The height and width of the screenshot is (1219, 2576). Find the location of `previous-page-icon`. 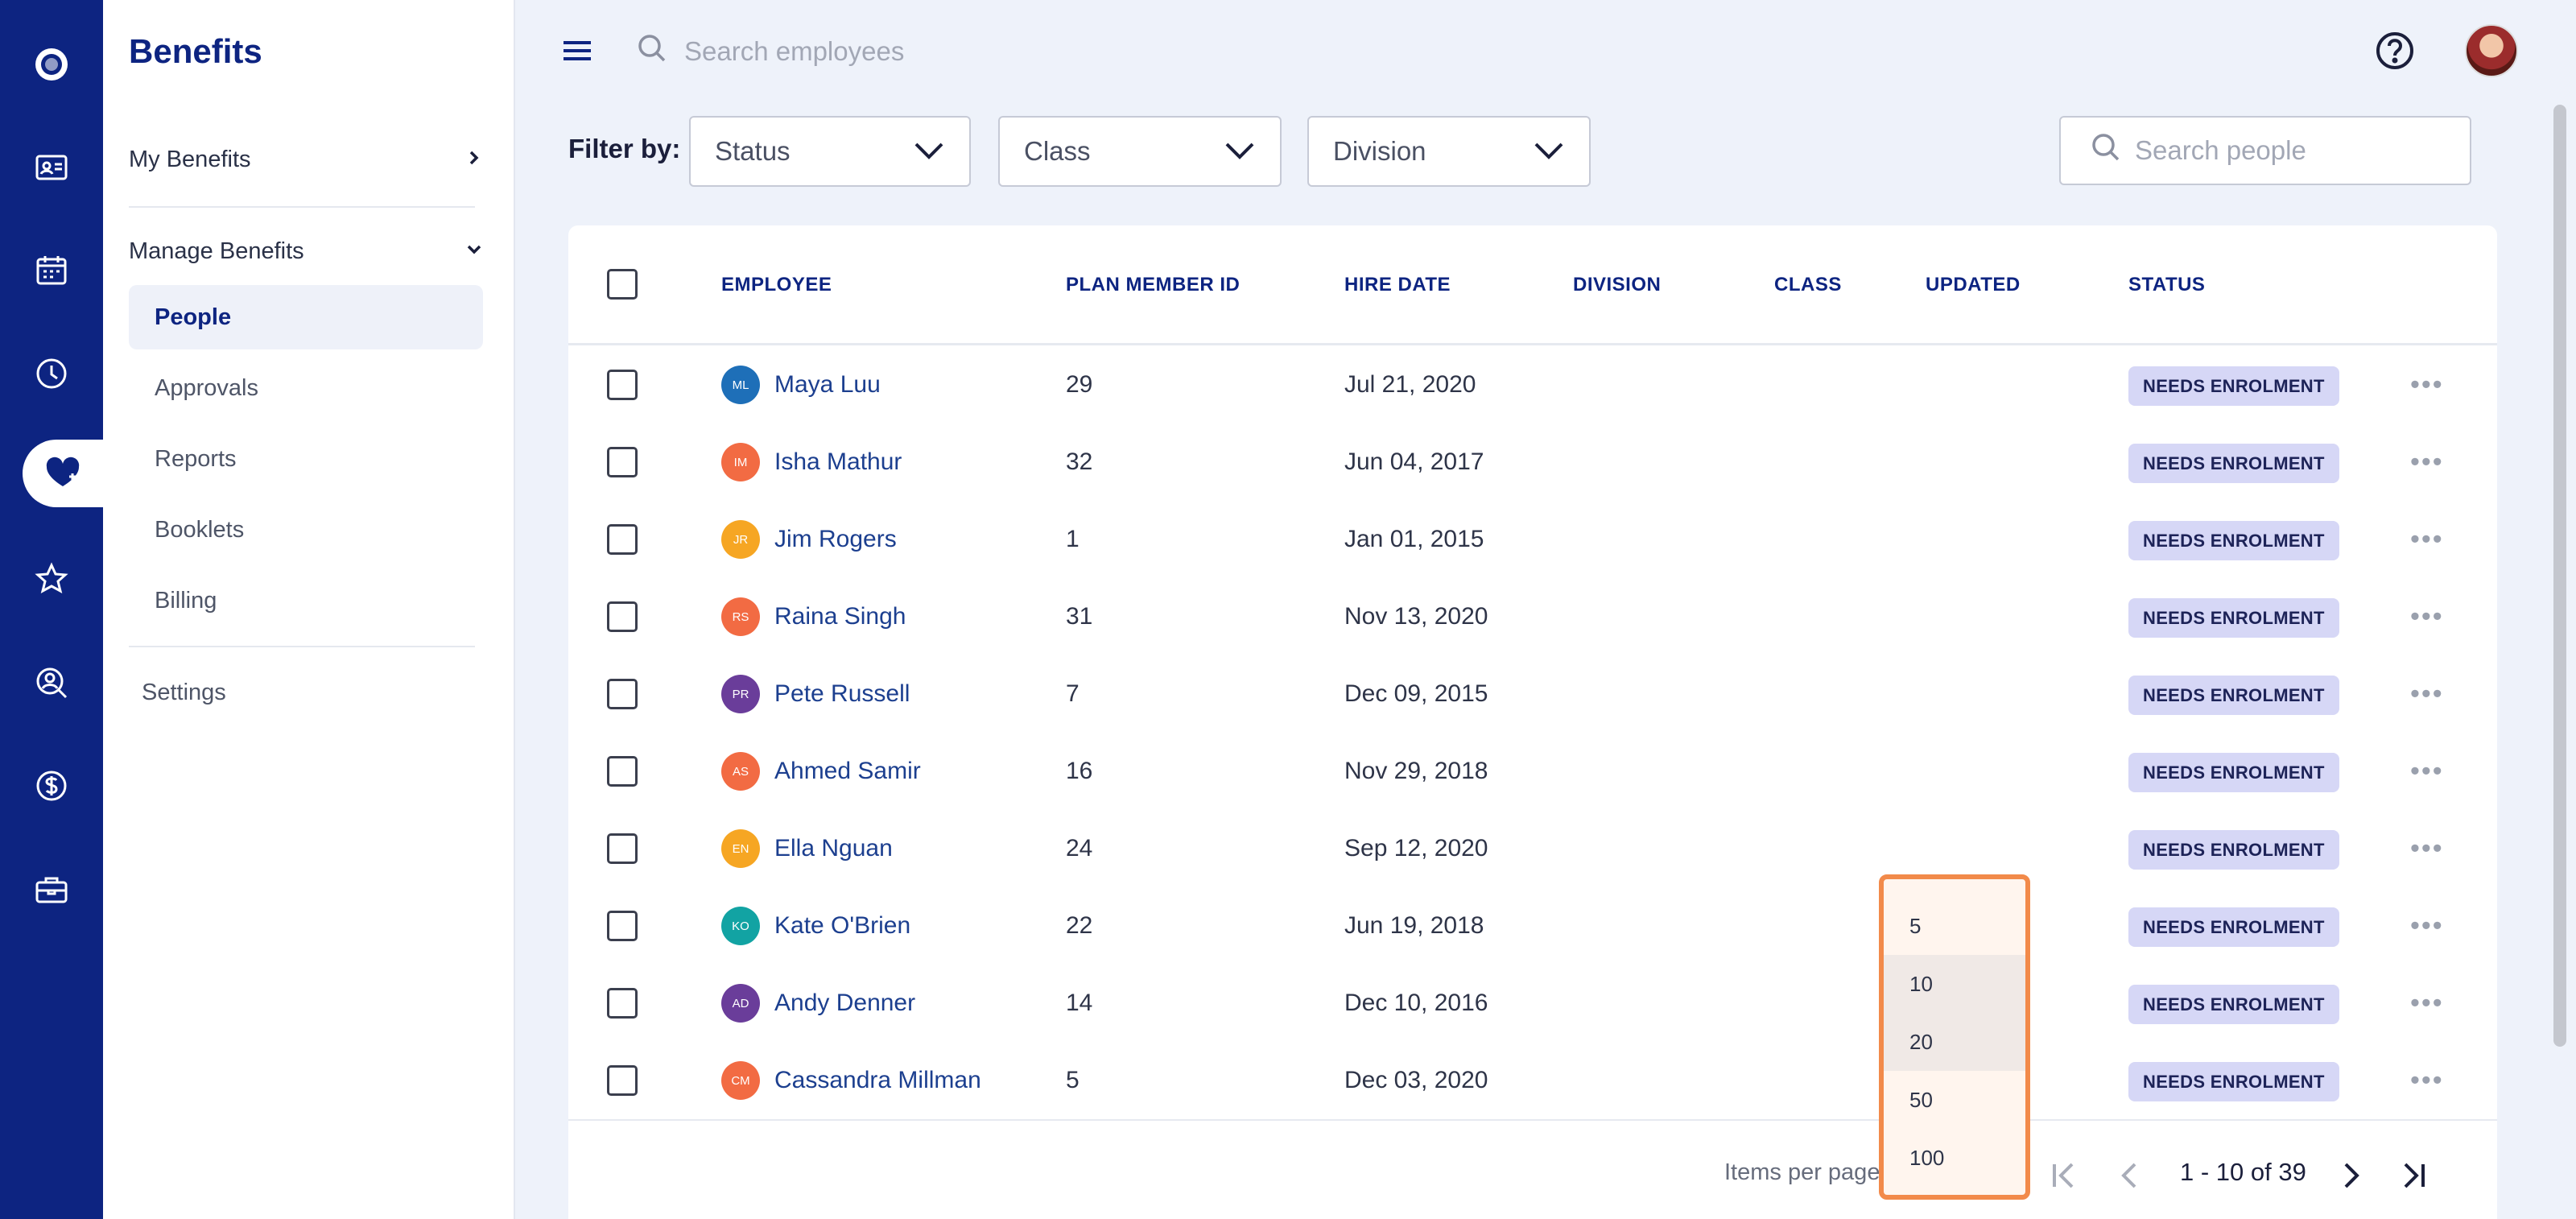

previous-page-icon is located at coordinates (2130, 1177).